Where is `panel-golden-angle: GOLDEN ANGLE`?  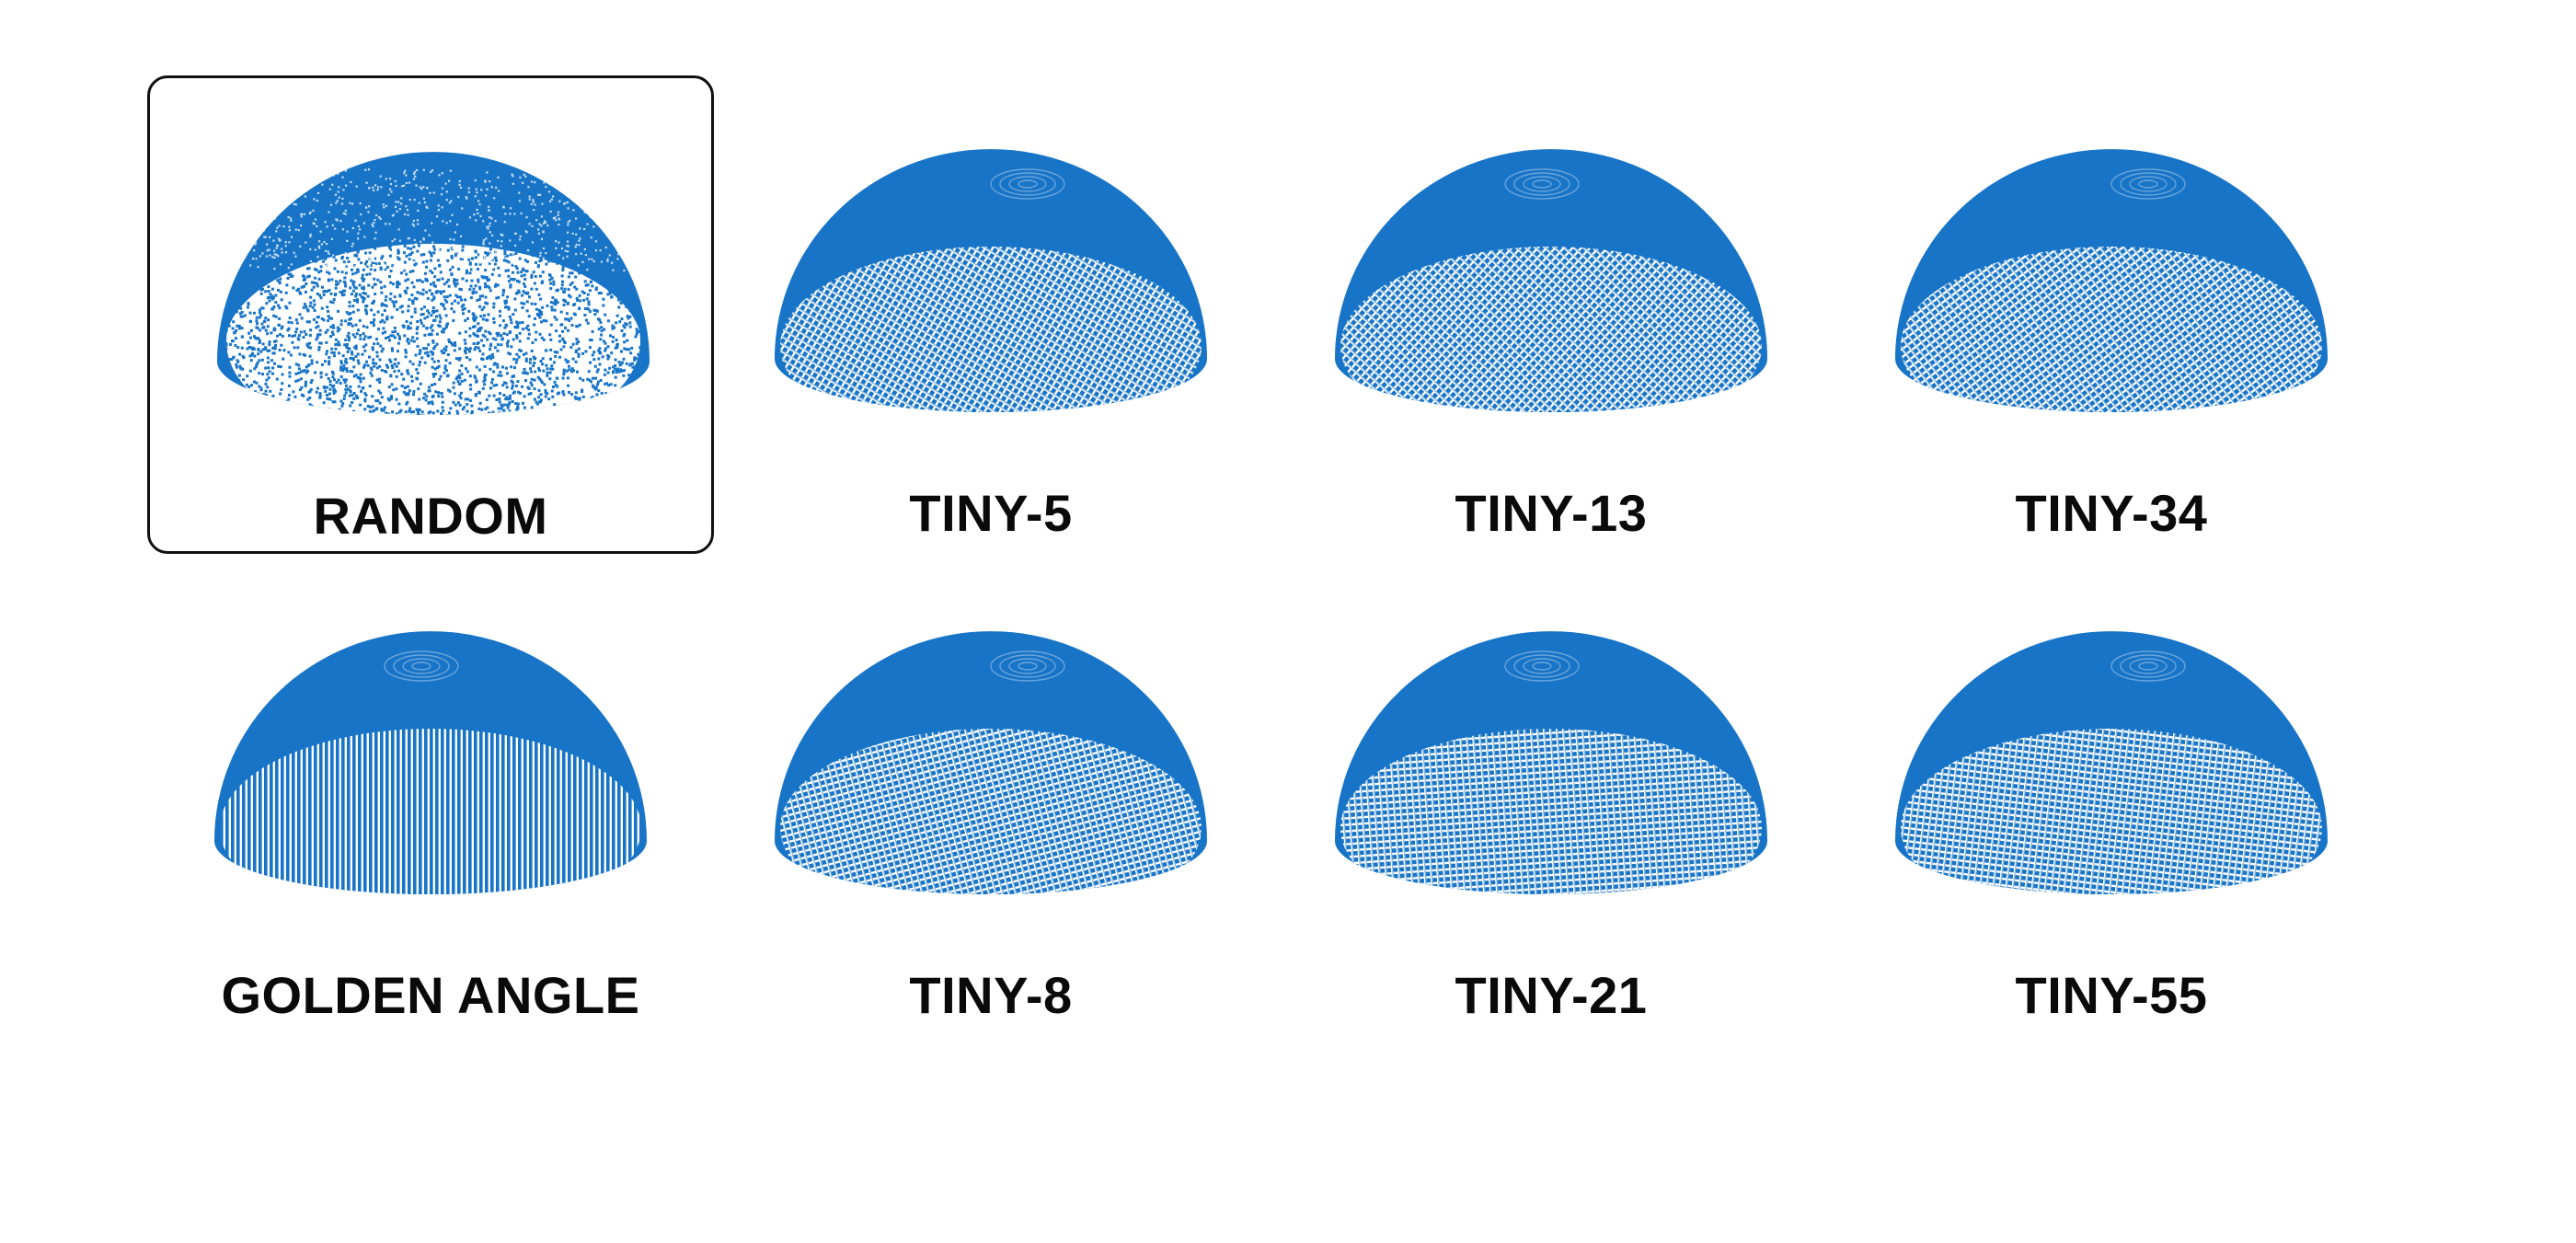 panel-golden-angle: GOLDEN ANGLE is located at coordinates (430, 797).